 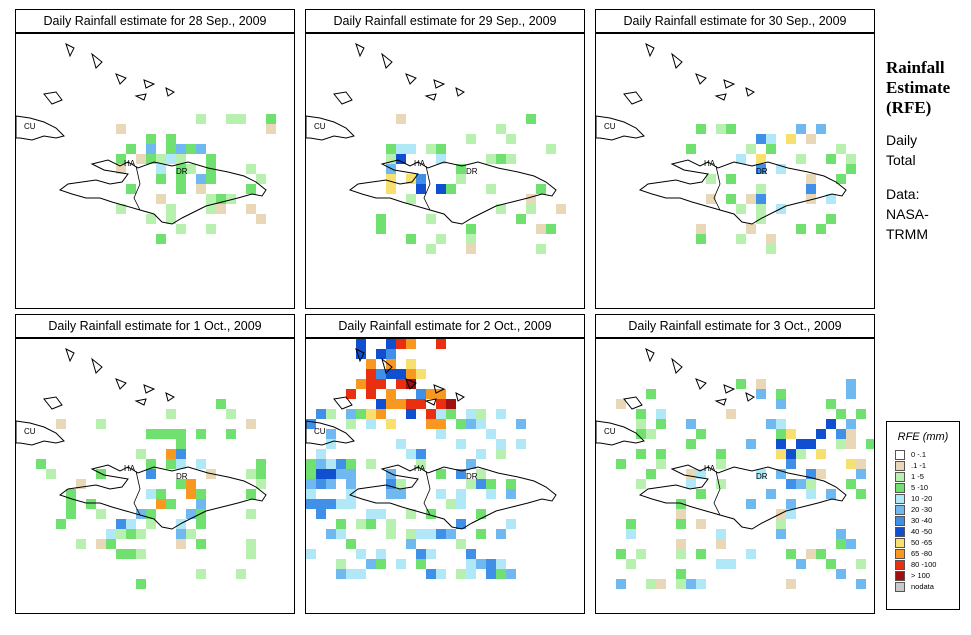 What do you see at coordinates (900, 575) in the screenshot?
I see `legend-swatch` at bounding box center [900, 575].